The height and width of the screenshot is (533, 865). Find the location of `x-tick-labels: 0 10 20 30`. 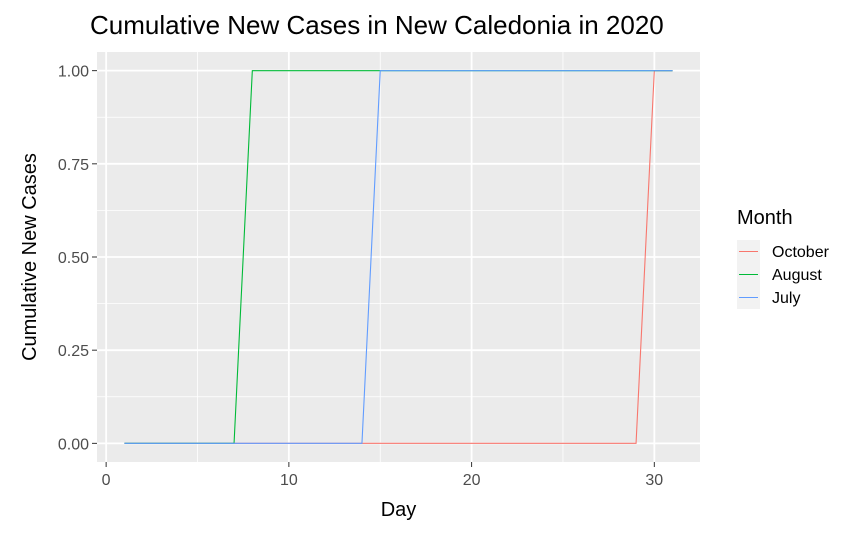

x-tick-labels: 0 10 20 30 is located at coordinates (383, 480).